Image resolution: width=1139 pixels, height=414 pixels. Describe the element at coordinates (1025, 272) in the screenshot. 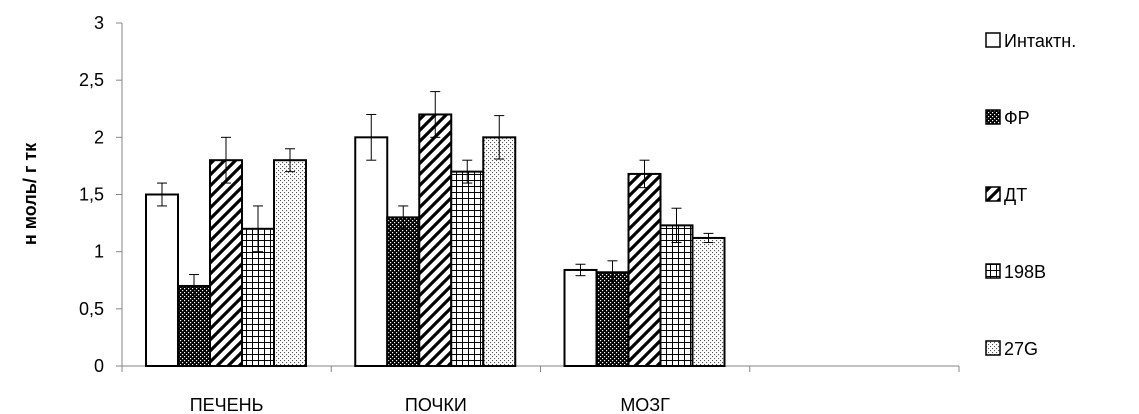

I see `legend-label: 198B` at that location.